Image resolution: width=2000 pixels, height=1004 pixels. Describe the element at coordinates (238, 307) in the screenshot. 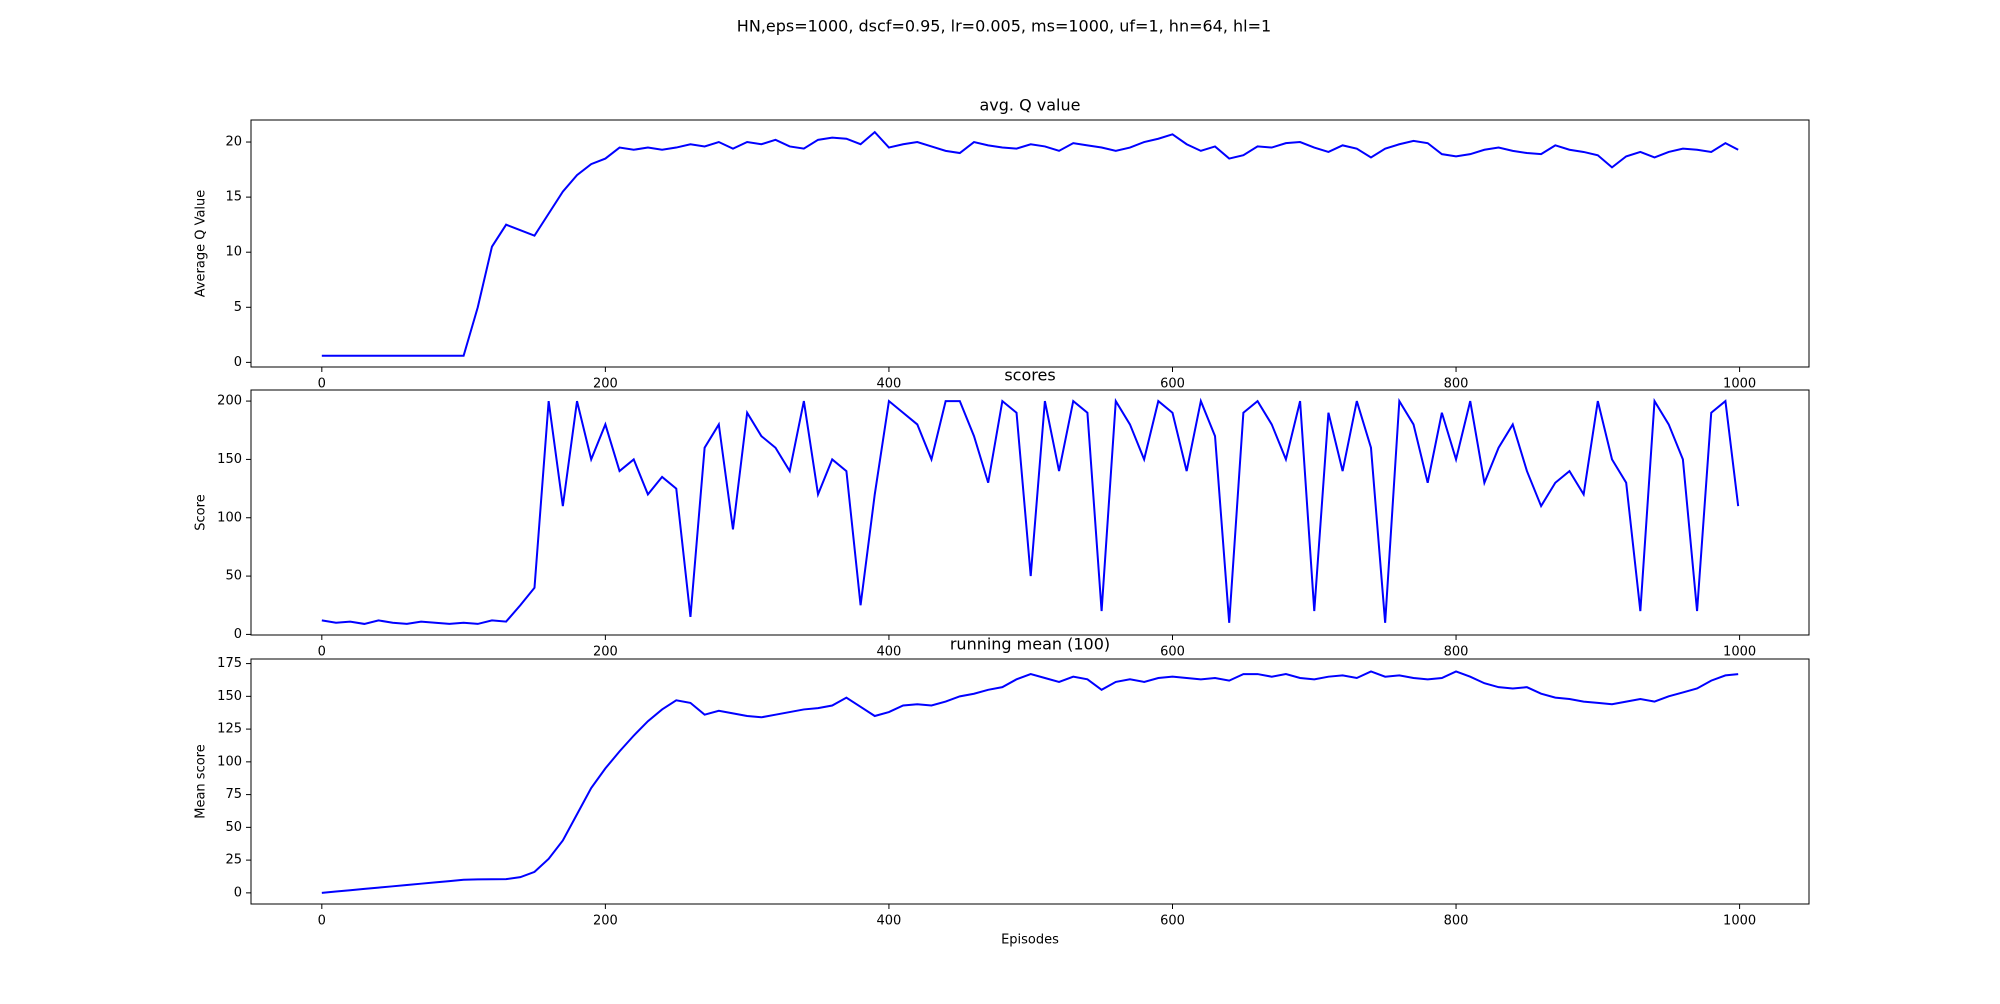

I see `y-tick-label: 5` at that location.